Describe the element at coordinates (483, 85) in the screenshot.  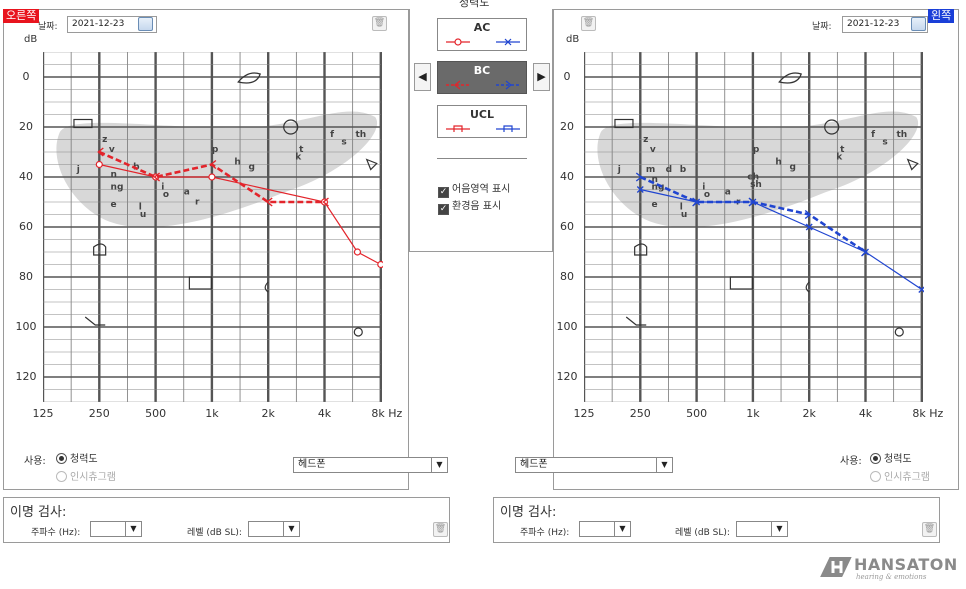
I see `legend-bc-symbols` at that location.